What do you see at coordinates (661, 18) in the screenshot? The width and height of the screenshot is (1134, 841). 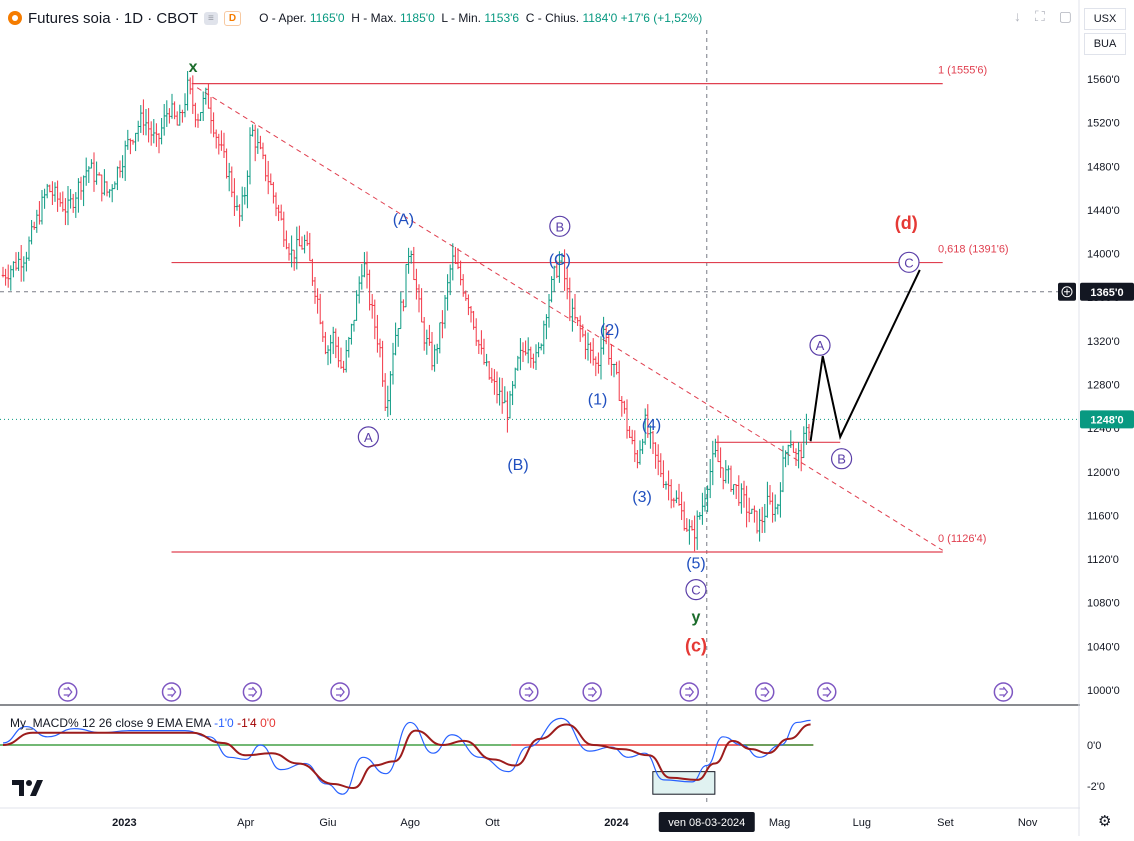 I see `change-value: +17'6 (+1,52%)` at bounding box center [661, 18].